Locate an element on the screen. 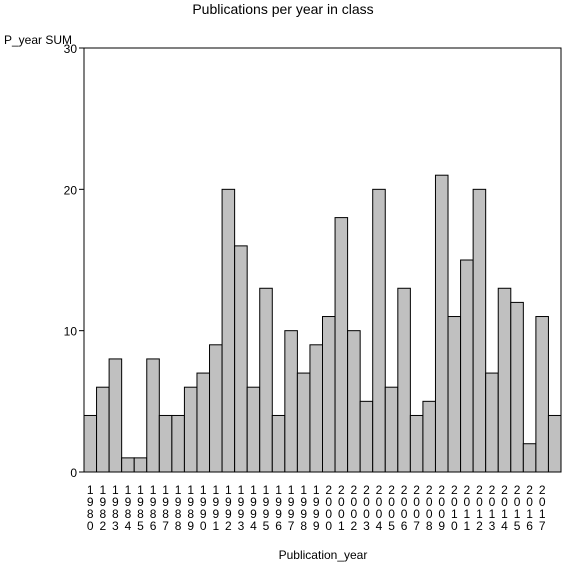 This screenshot has height=567, width=567. x-axis-label: Publication_year is located at coordinates (323, 555).